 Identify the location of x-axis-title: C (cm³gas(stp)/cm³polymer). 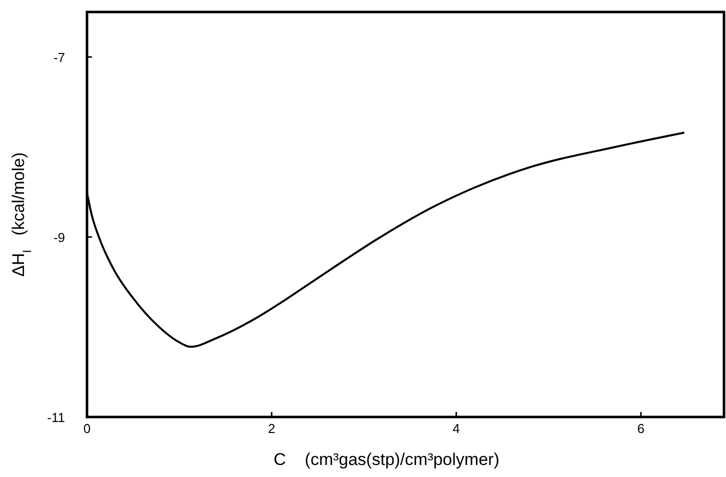
(387, 459).